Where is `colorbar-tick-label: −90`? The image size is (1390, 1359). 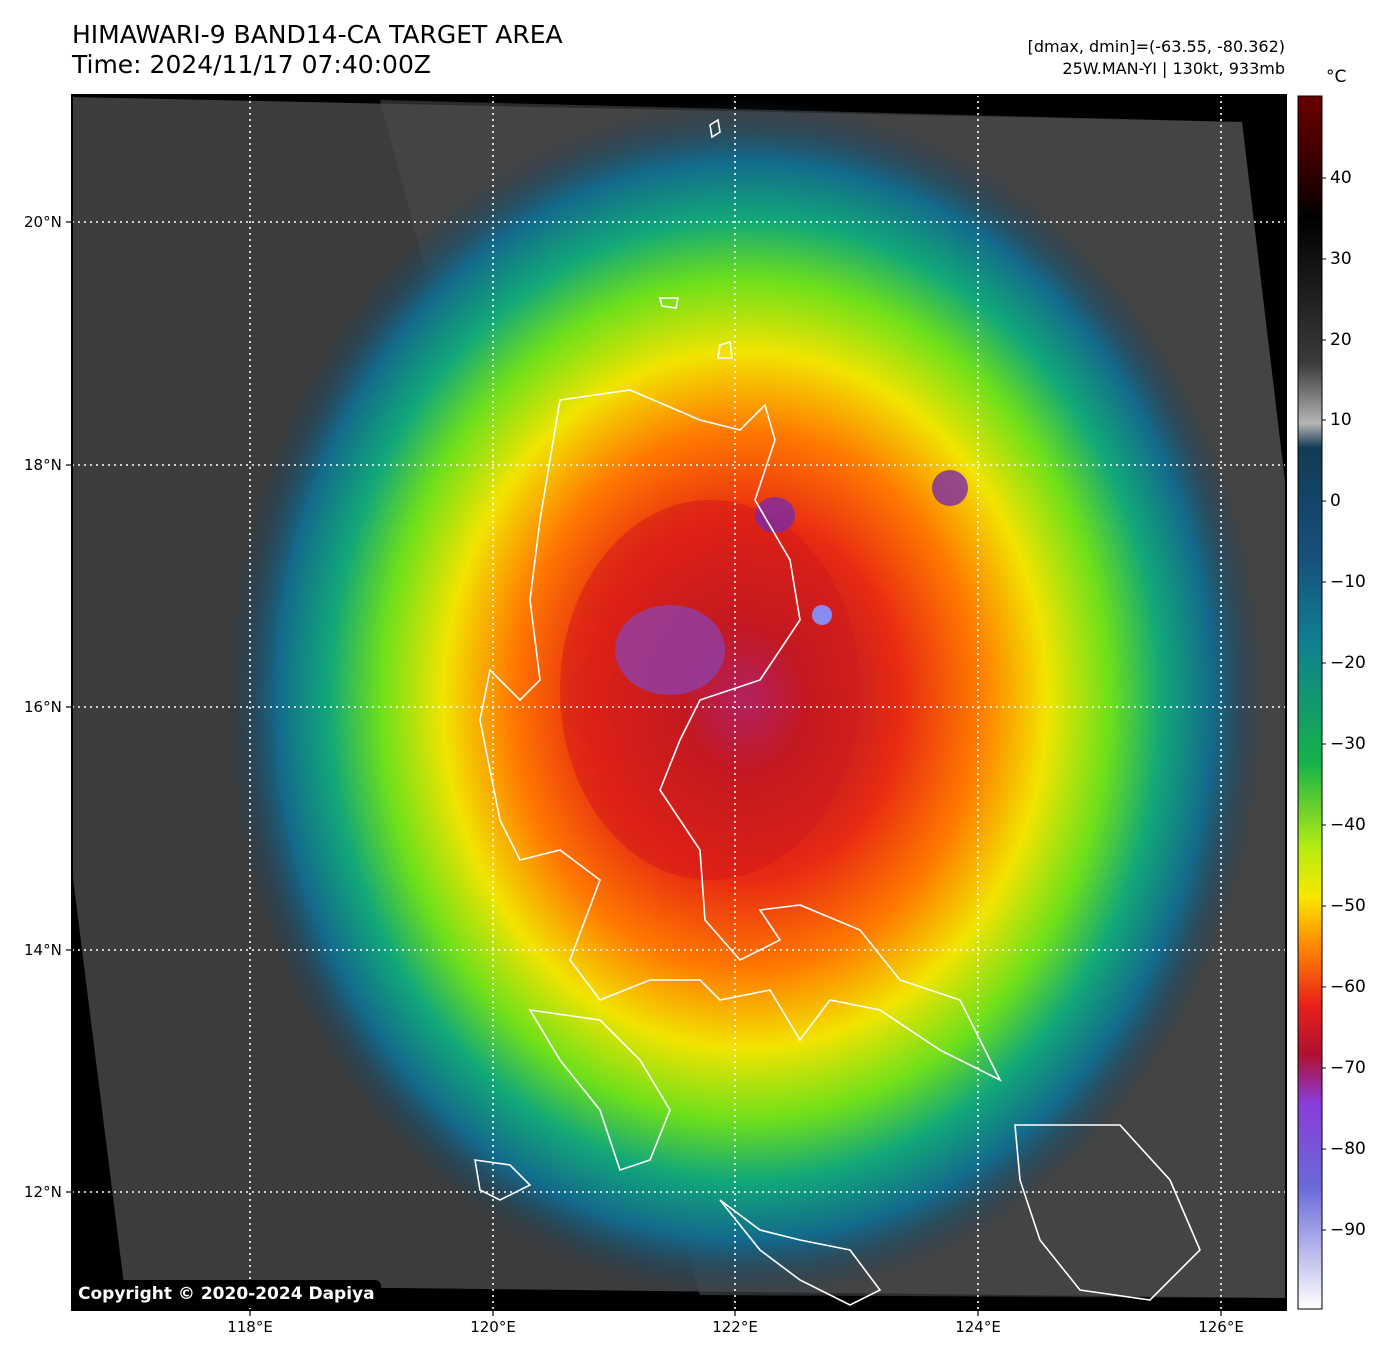 colorbar-tick-label: −90 is located at coordinates (1348, 1230).